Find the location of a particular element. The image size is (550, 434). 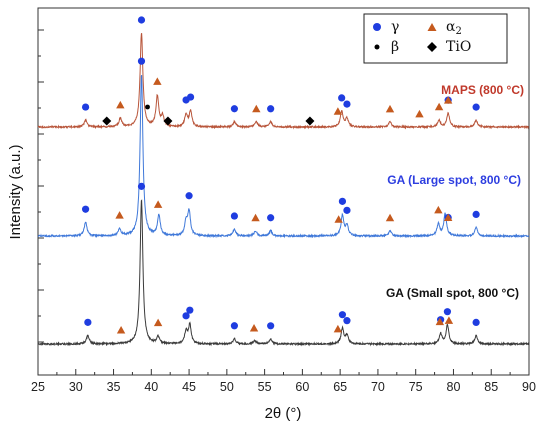

legend-gamma-icon is located at coordinates (377, 27).